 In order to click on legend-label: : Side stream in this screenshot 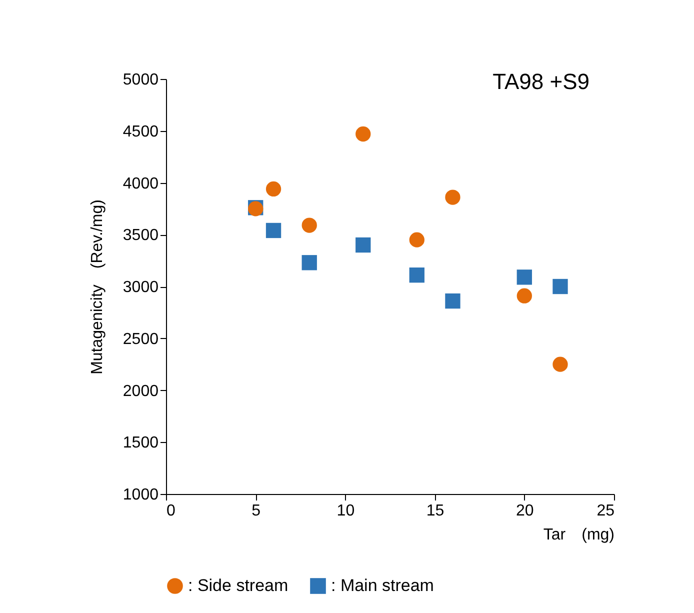, I will do `click(238, 585)`.